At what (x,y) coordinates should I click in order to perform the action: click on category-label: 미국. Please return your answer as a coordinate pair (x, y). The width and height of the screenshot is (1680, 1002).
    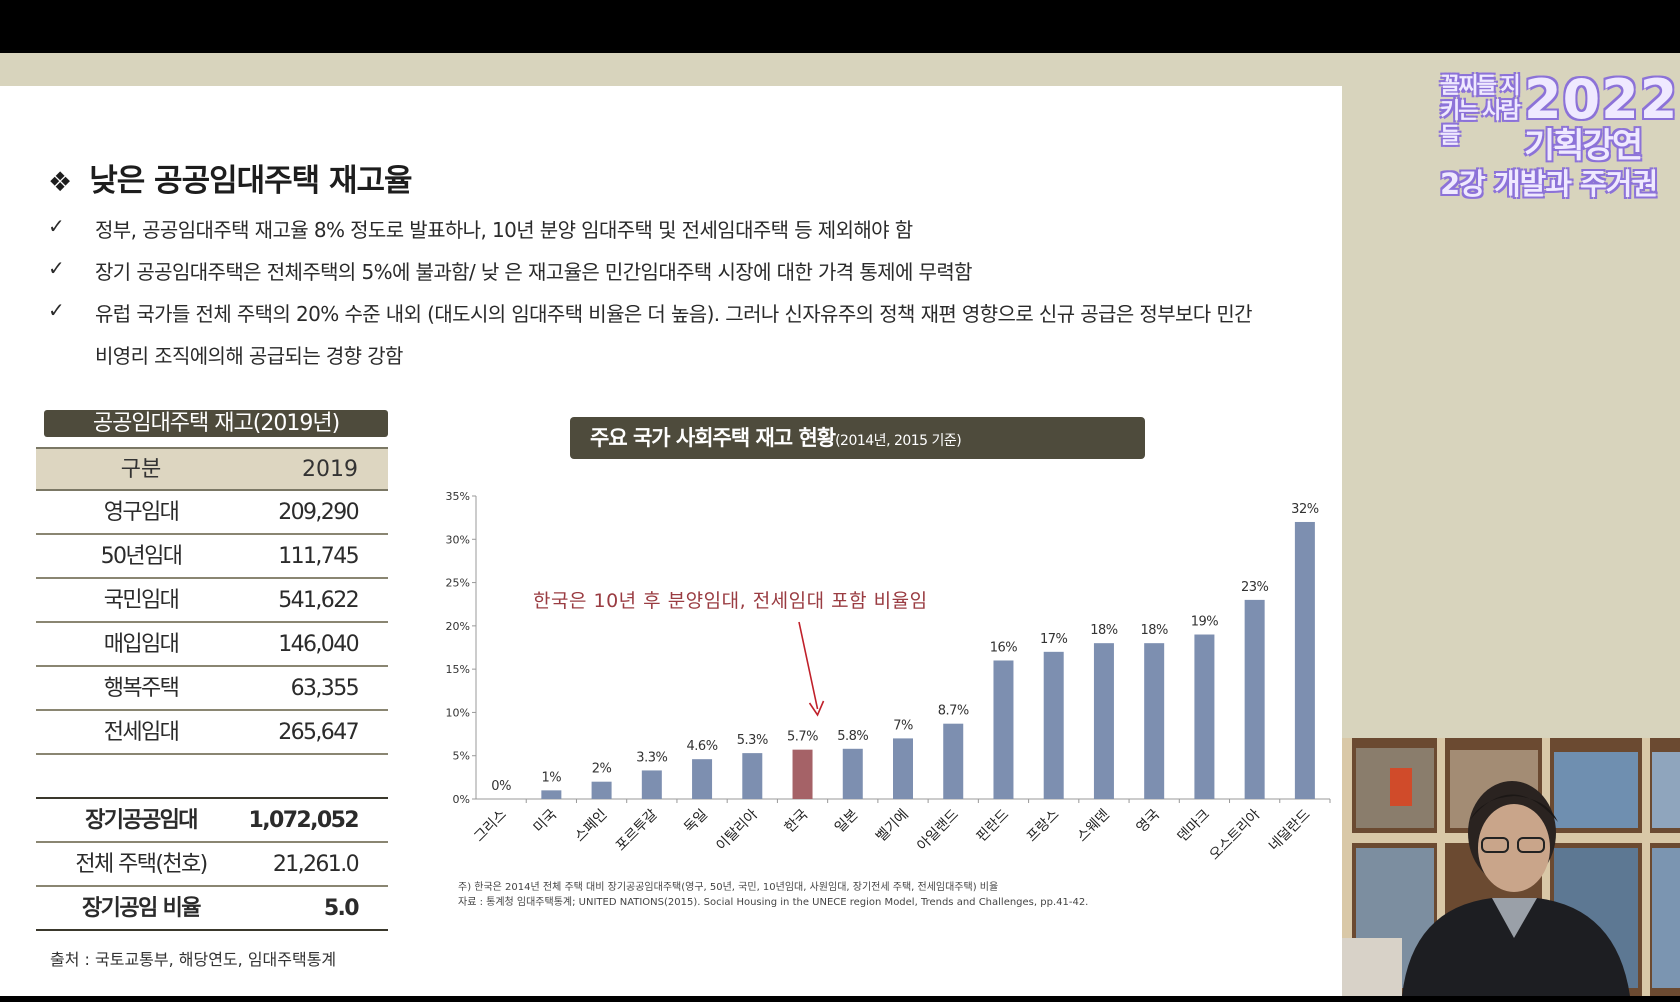
    Looking at the image, I should click on (546, 821).